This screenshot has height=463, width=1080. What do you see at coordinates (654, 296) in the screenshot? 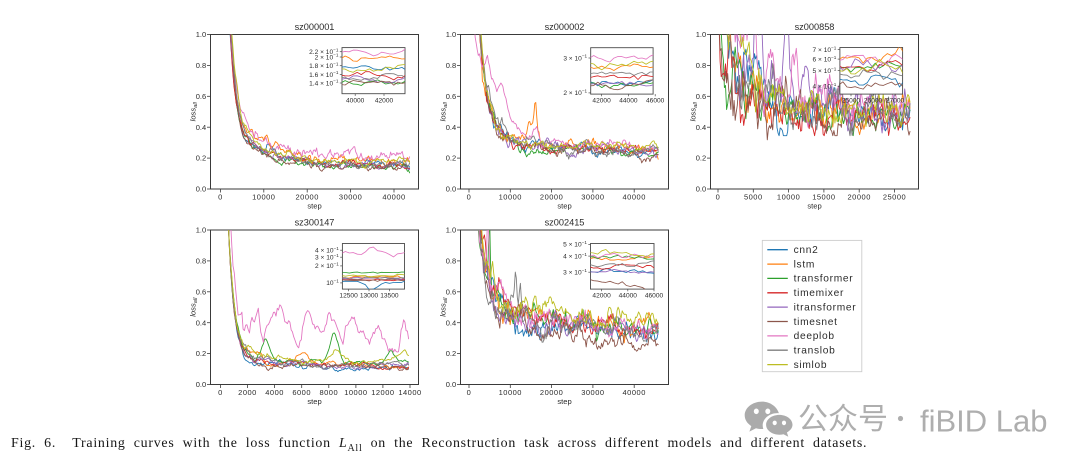
I see `svg-text: 46000` at bounding box center [654, 296].